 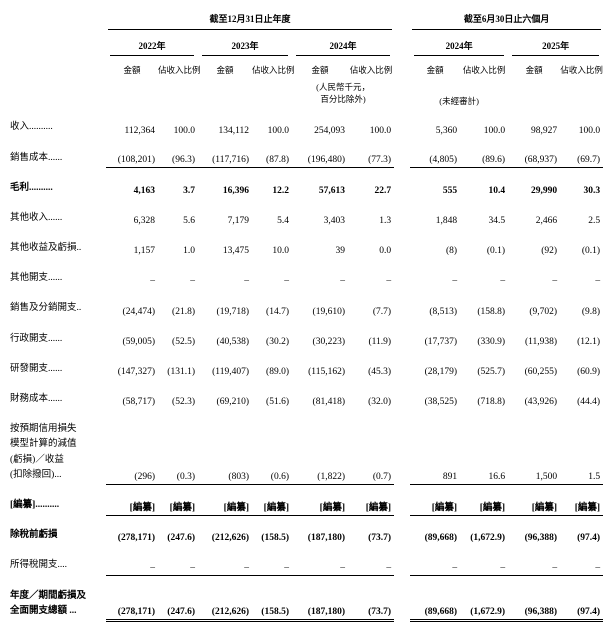 I want to click on annual-period-label: 截至12月31日止年度, so click(x=250, y=21).